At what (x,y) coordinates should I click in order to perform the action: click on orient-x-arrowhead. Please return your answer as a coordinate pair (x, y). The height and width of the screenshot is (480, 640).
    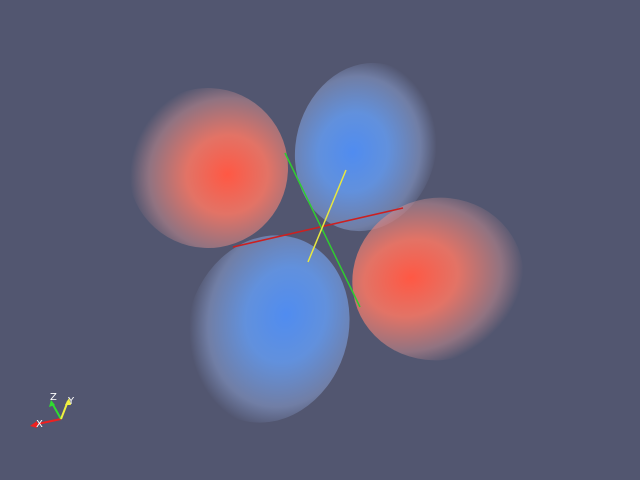
    Looking at the image, I should click on (33, 424).